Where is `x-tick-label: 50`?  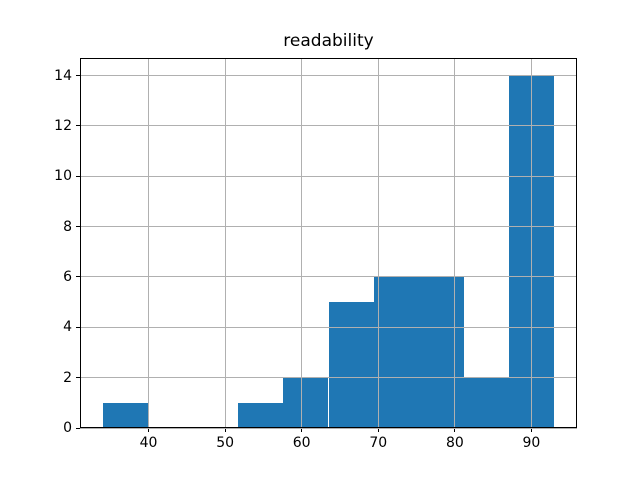
x-tick-label: 50 is located at coordinates (225, 443).